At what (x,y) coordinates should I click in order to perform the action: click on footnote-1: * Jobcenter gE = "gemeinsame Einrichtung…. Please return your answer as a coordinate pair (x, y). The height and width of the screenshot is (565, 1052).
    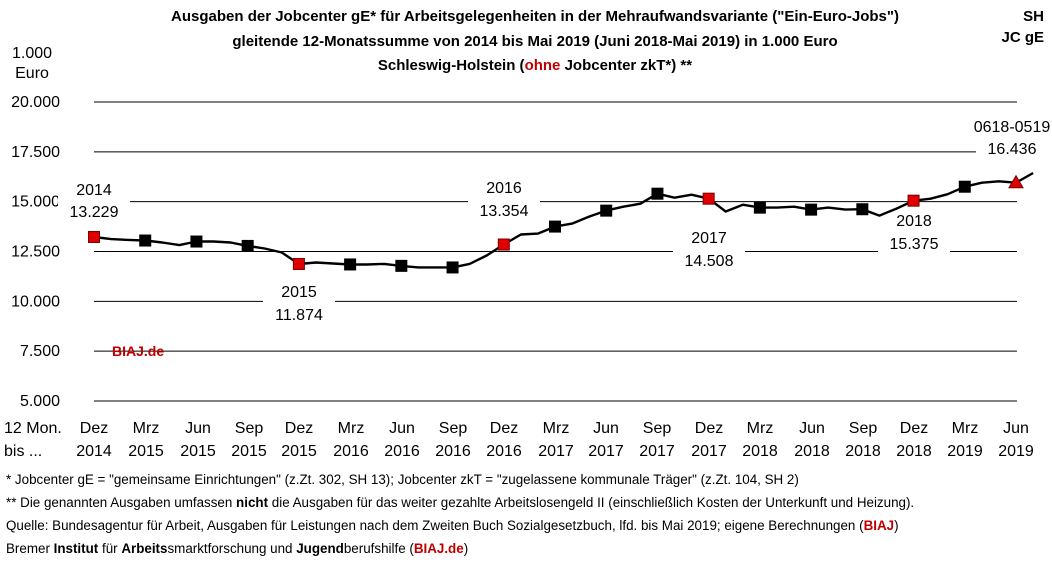
    Looking at the image, I should click on (402, 479).